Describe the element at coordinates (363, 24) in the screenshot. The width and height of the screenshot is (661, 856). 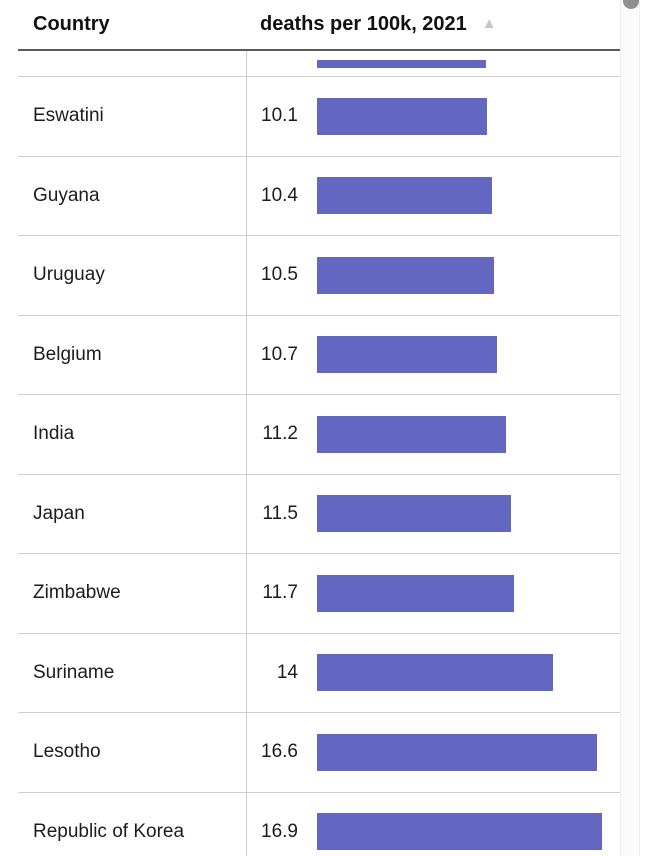
I see `column-header-deaths-label: deaths per 100k, 2021` at that location.